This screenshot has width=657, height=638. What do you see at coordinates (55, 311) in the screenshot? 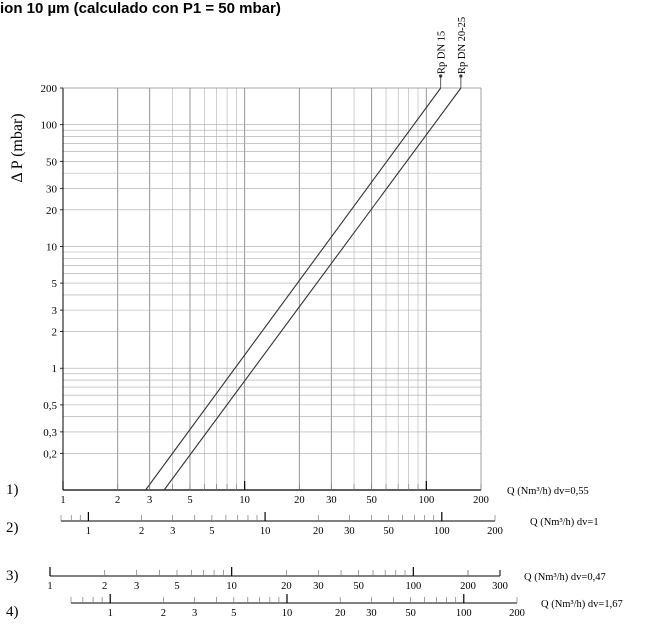
I see `y-tick-label: 3` at bounding box center [55, 311].